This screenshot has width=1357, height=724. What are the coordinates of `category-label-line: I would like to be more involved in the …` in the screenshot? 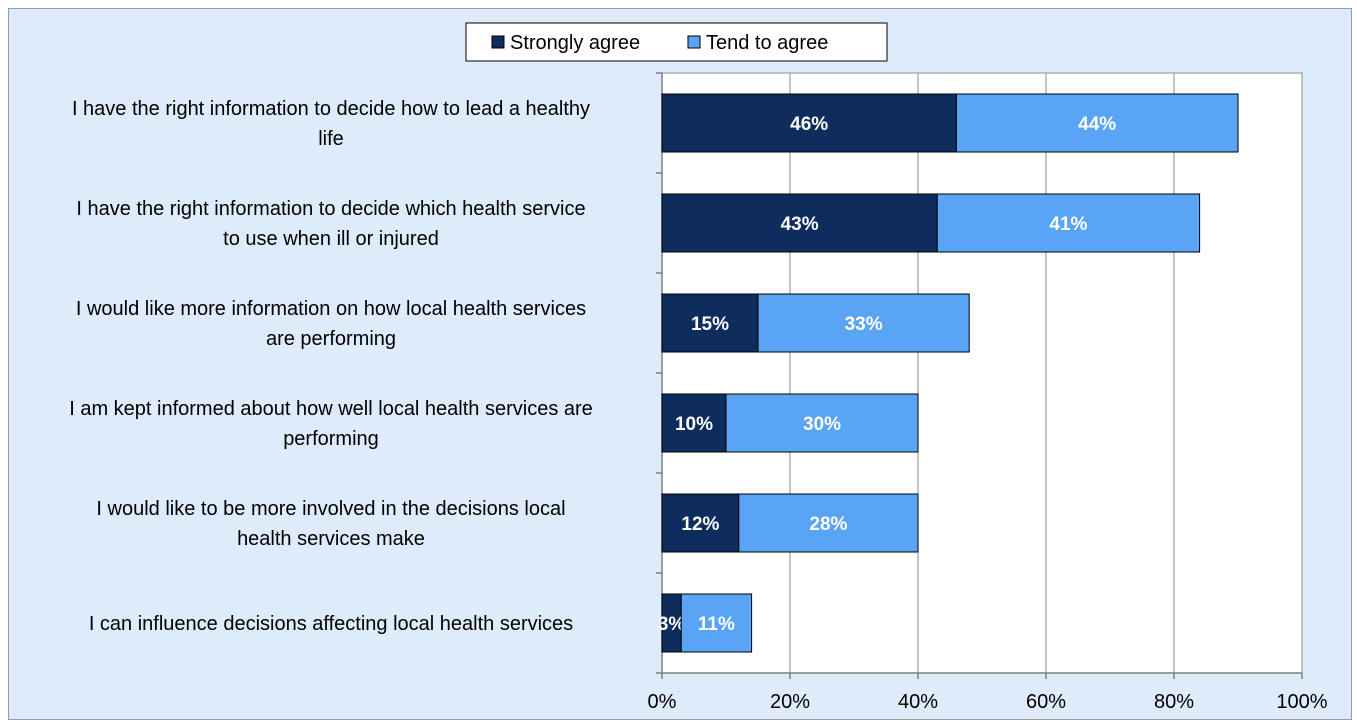 It's located at (330, 509).